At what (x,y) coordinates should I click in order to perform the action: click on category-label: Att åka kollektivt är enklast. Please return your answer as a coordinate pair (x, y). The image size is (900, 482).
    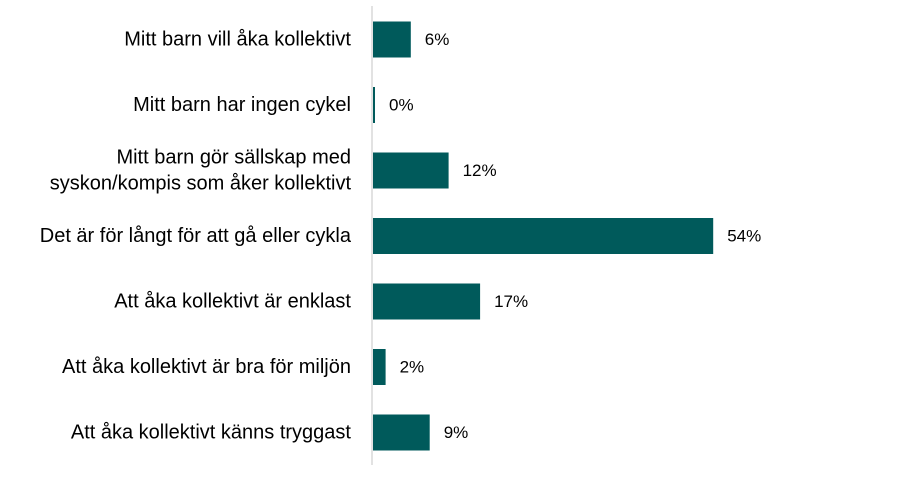
    Looking at the image, I should click on (232, 302).